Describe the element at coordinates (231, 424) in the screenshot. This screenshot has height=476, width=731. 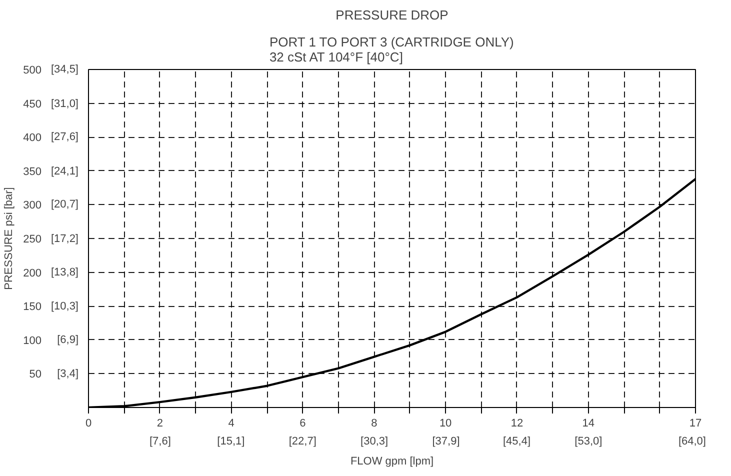
I see `x-tick-label: 4` at that location.